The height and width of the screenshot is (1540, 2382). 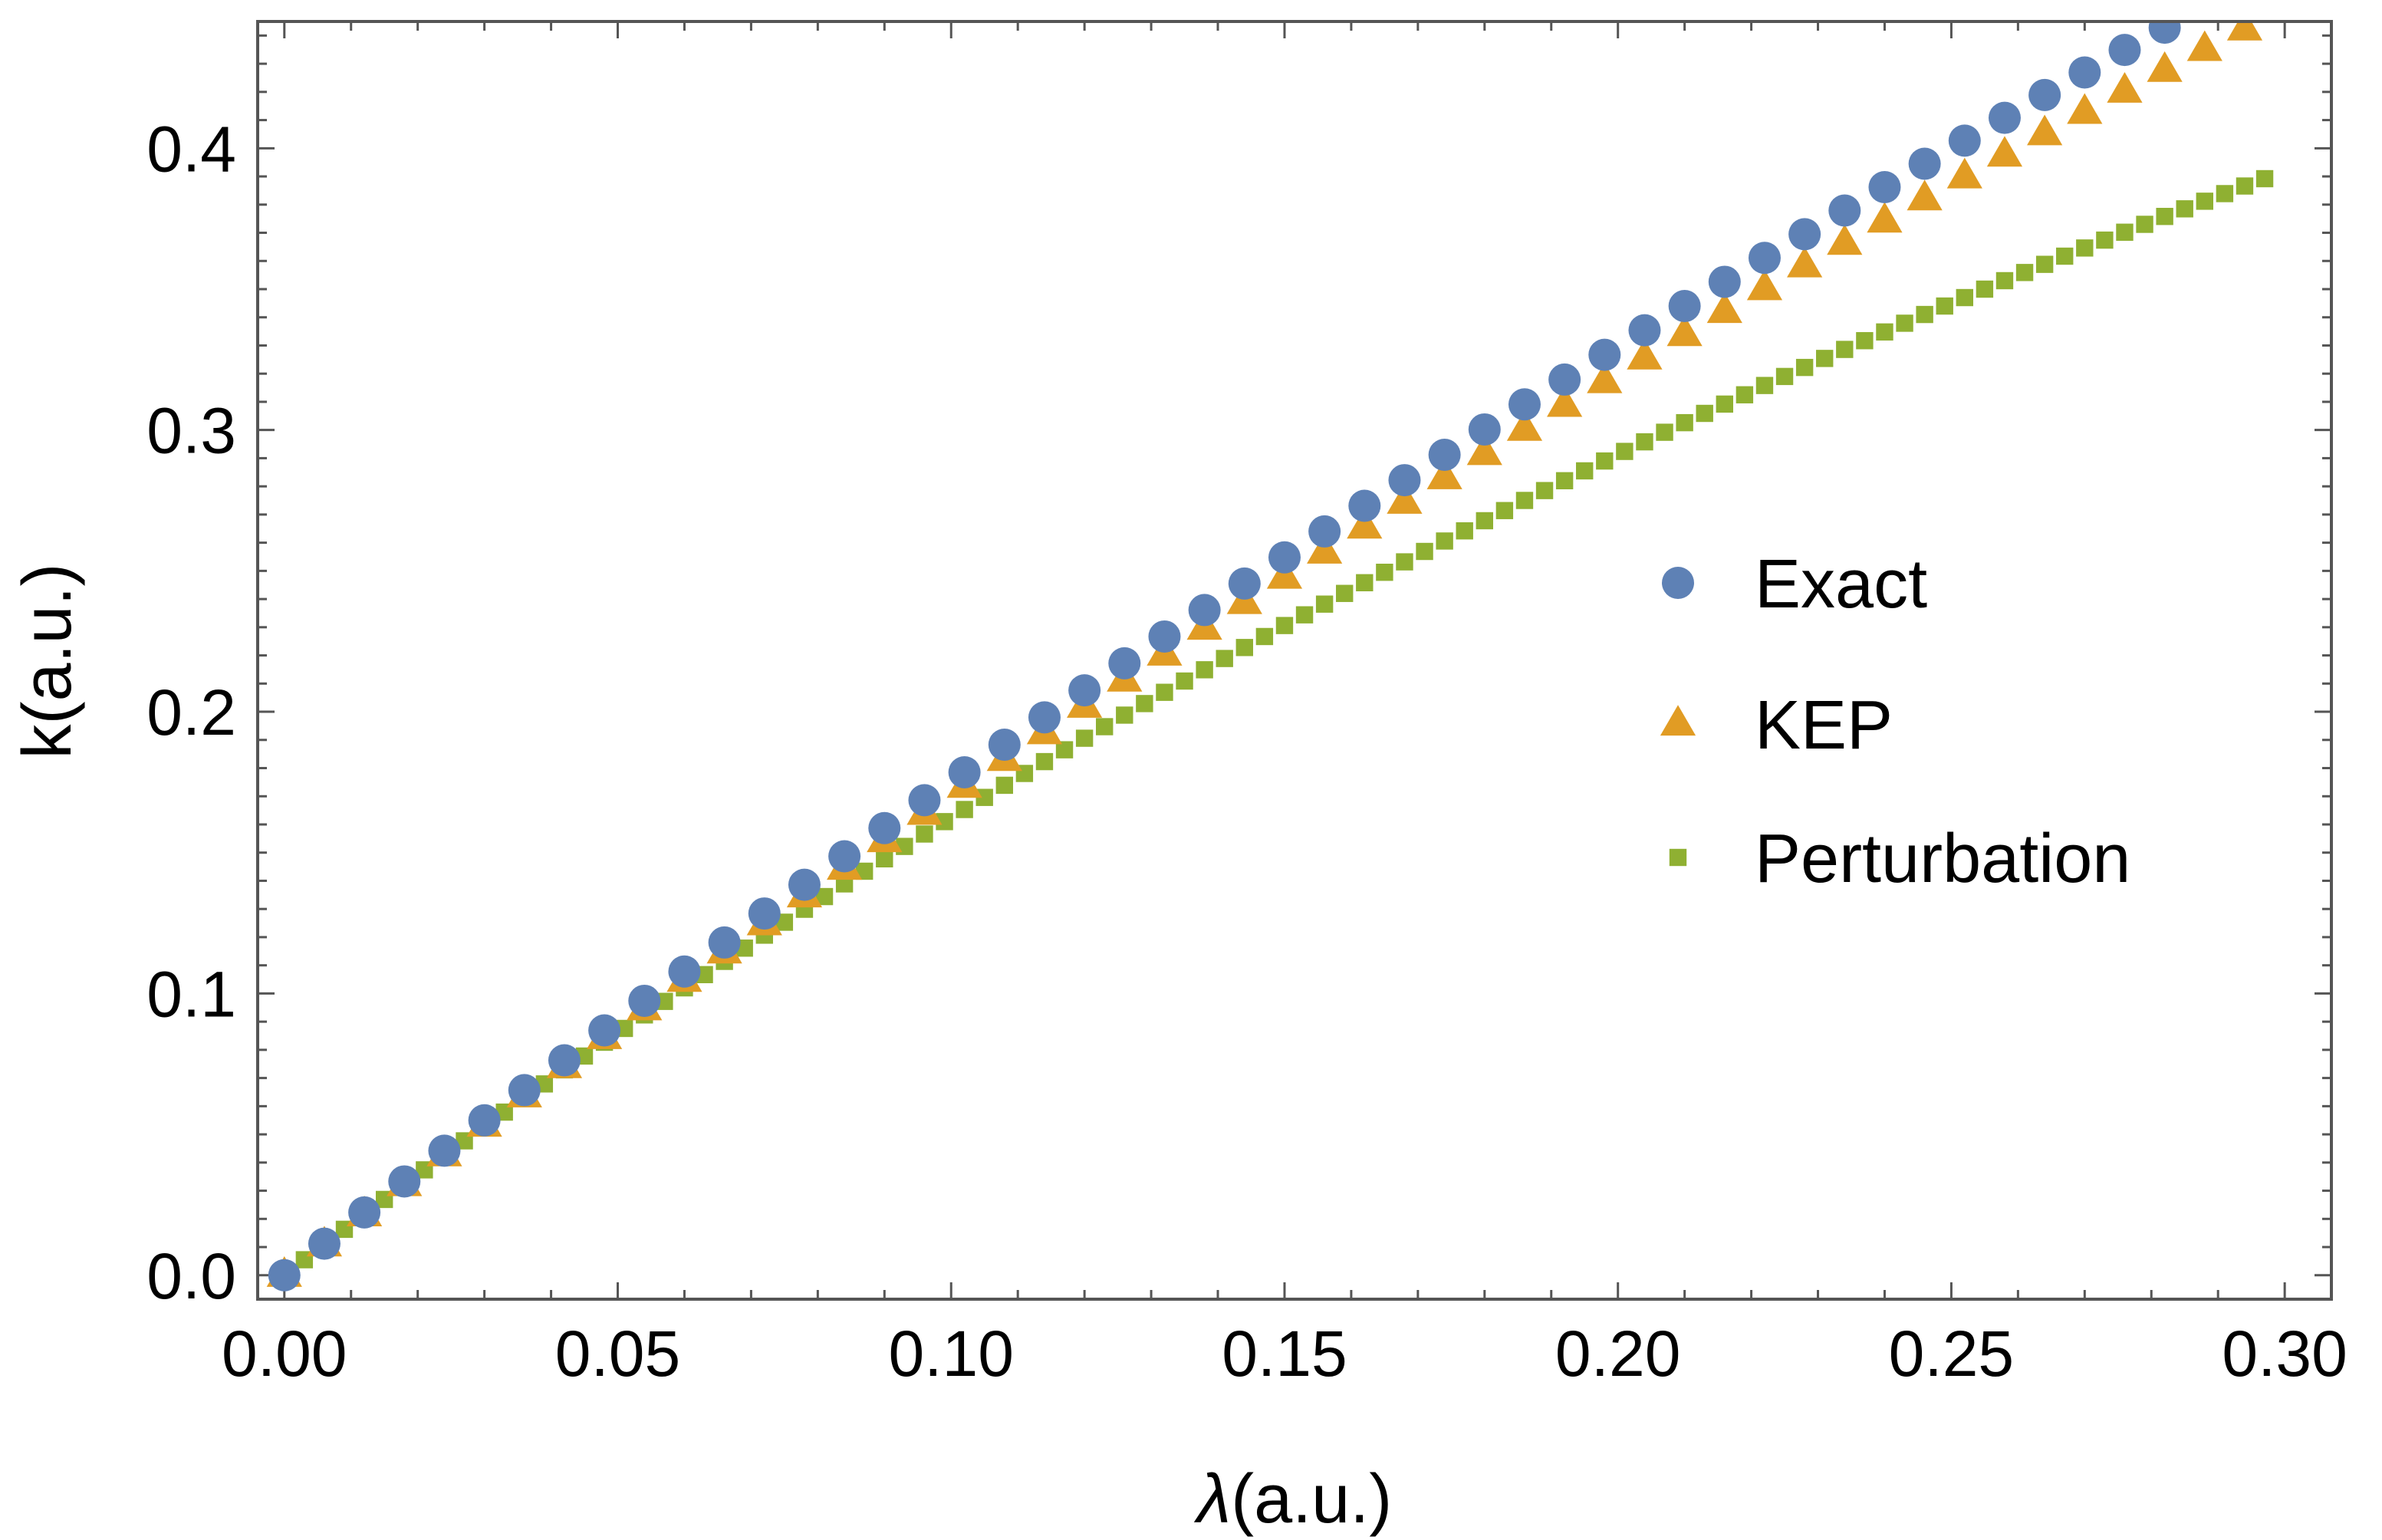 I want to click on x-tick-label: 0.30, so click(x=2284, y=1354).